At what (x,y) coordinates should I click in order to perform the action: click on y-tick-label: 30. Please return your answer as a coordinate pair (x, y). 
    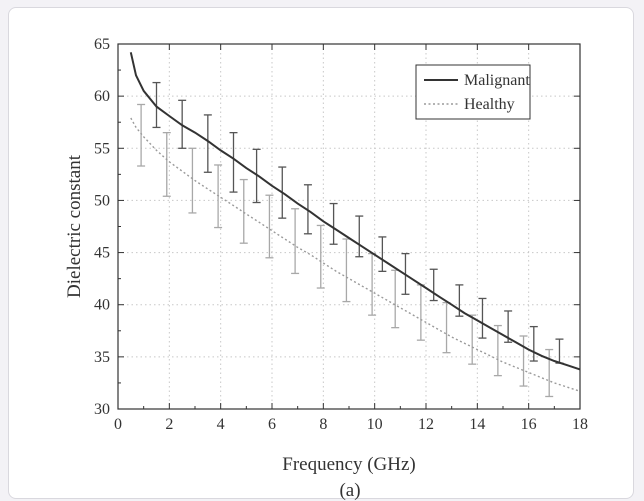
    Looking at the image, I should click on (102, 409).